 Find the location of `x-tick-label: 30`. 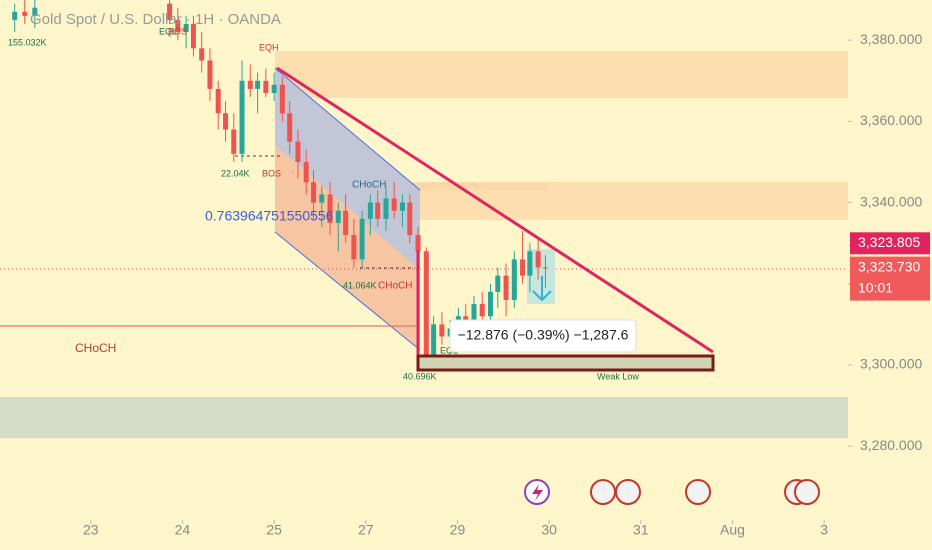

x-tick-label: 30 is located at coordinates (549, 530).